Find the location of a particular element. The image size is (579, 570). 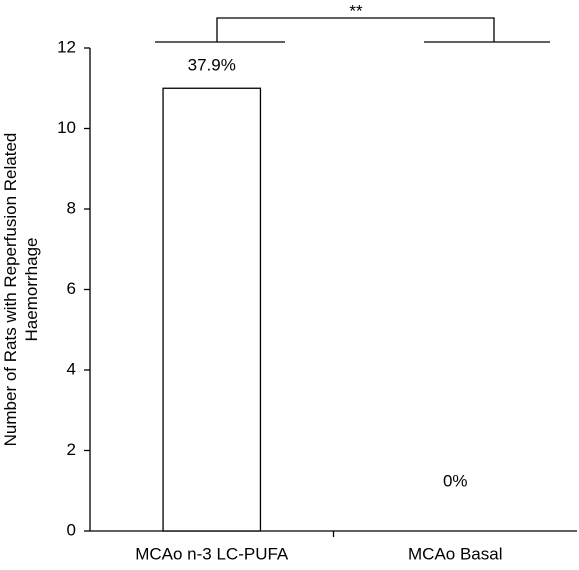

x-tick-label: MCAo n-3 LC-PUFA is located at coordinates (212, 553).